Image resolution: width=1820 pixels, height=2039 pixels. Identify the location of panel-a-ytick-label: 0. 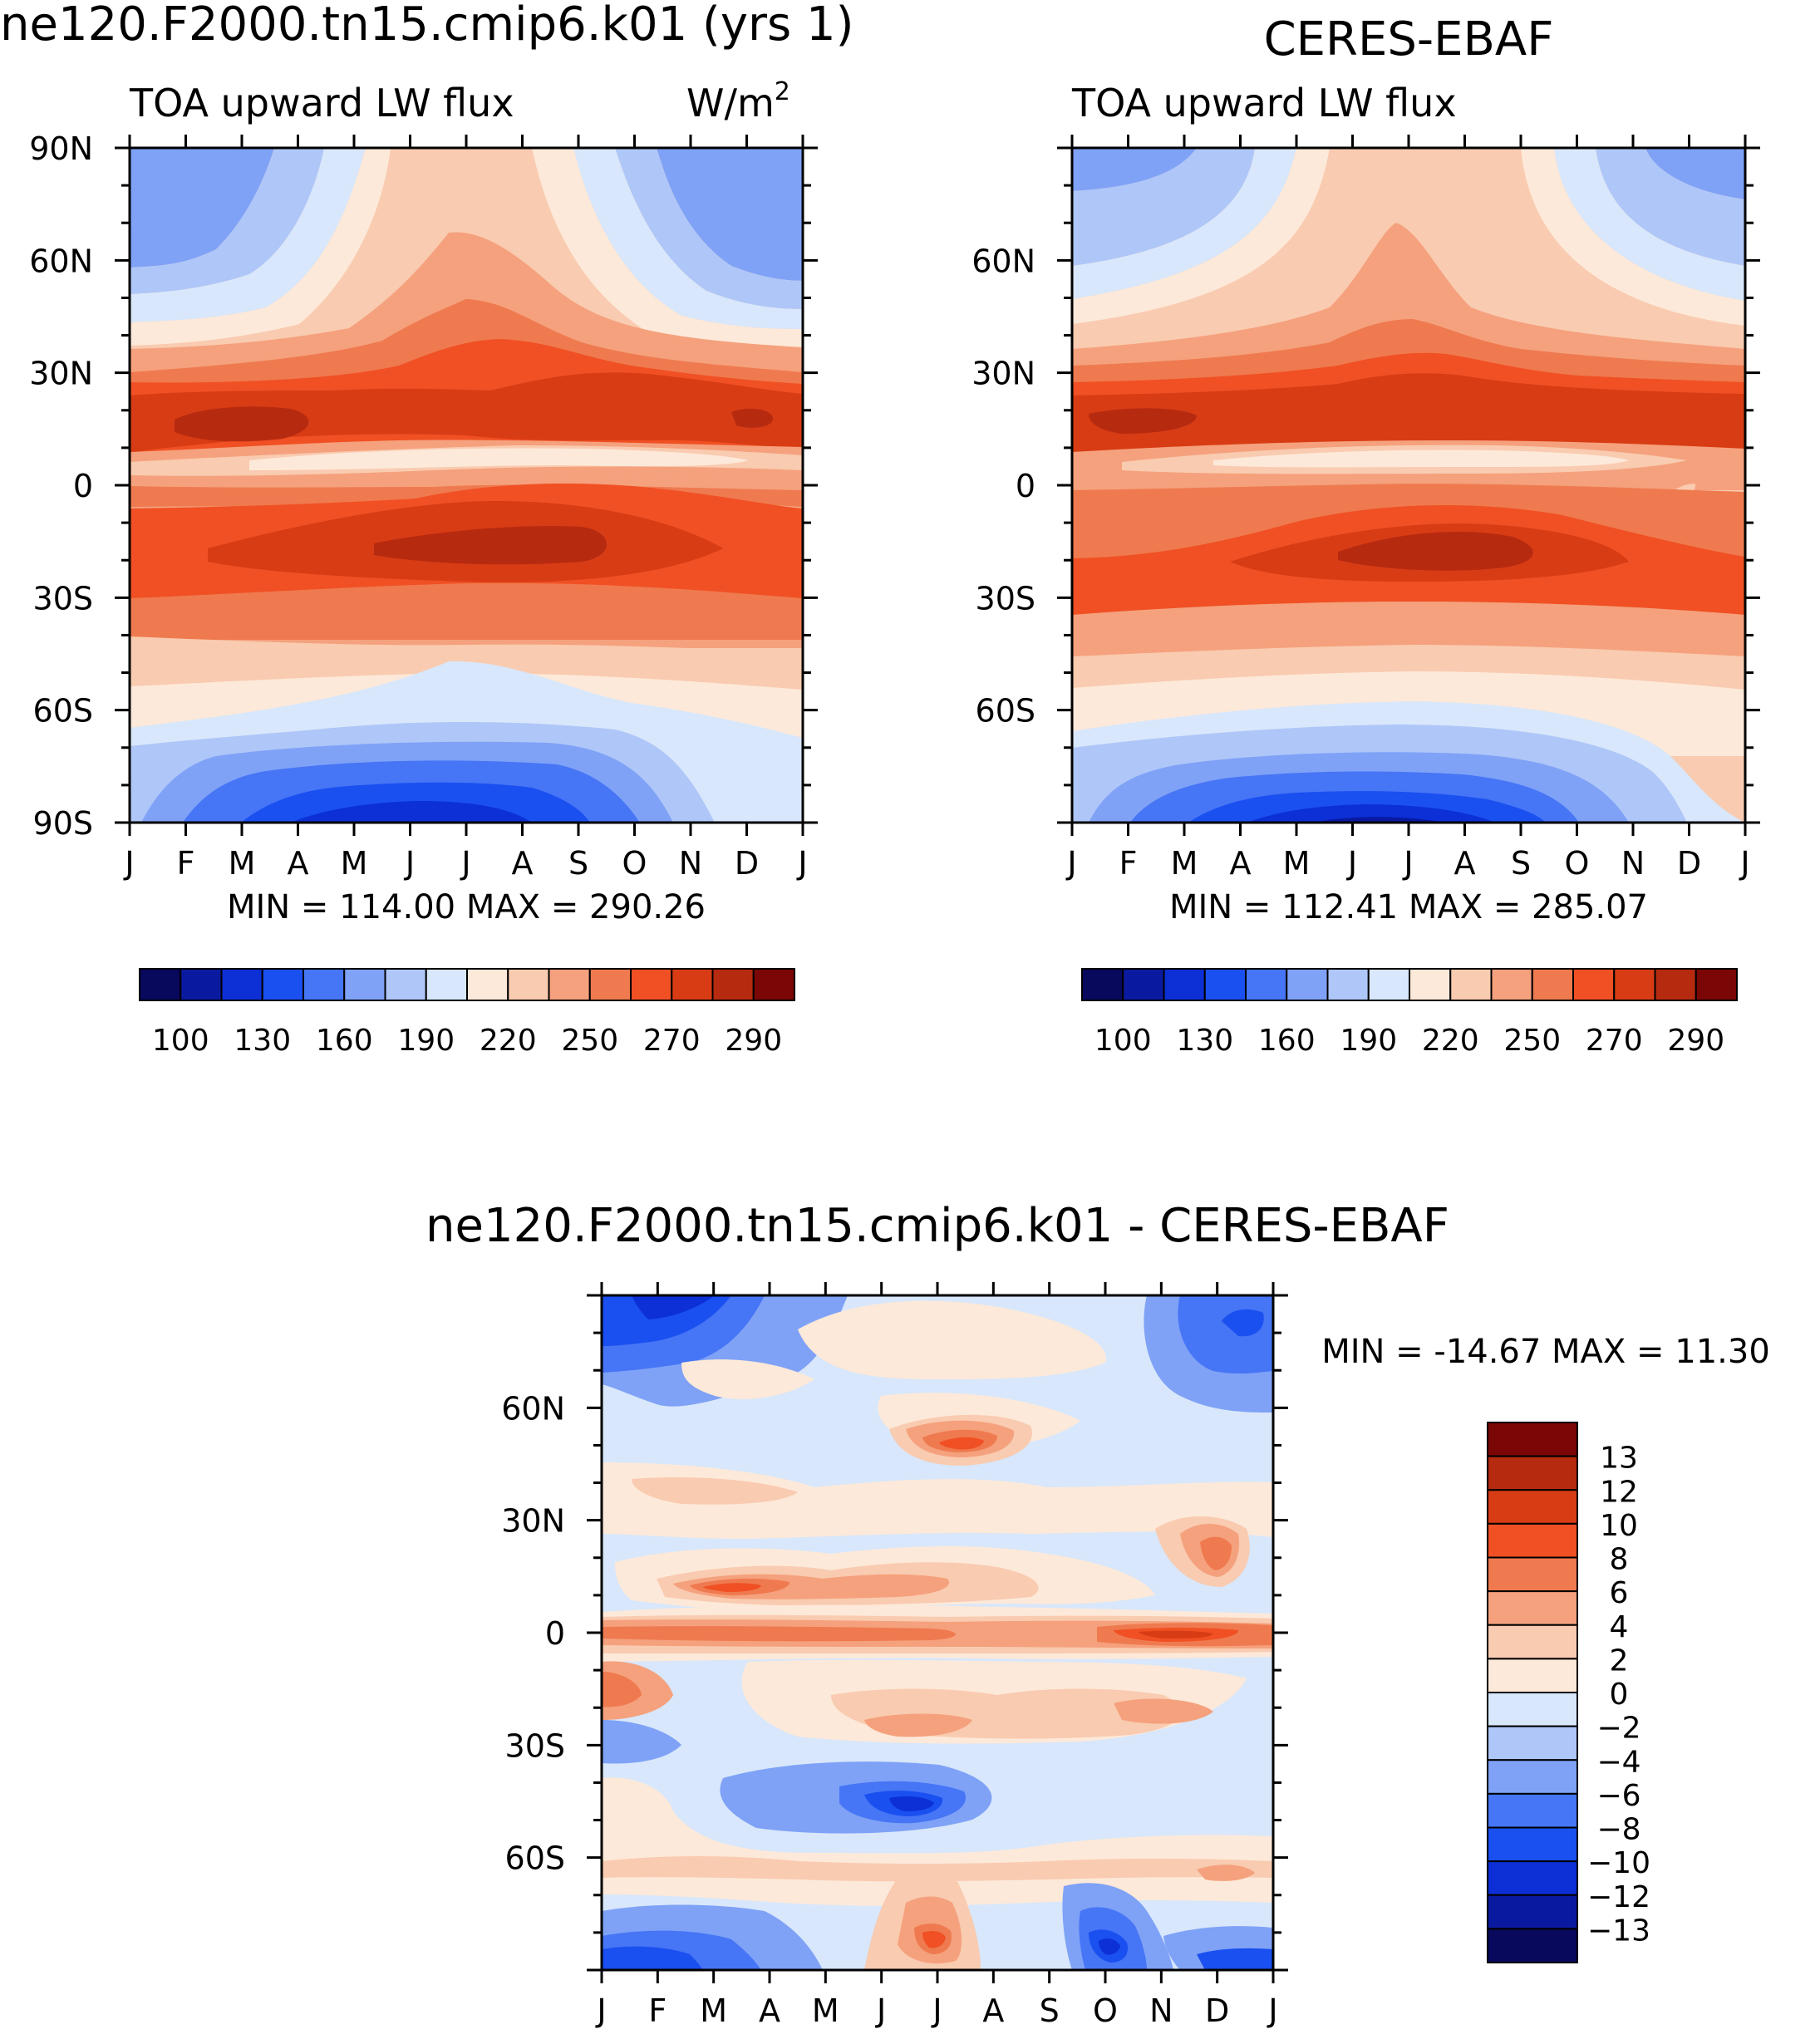
(83, 486).